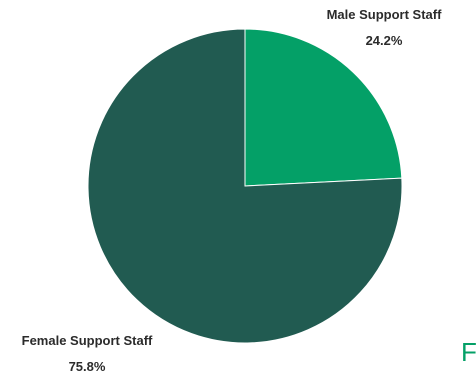 Image resolution: width=476 pixels, height=378 pixels. What do you see at coordinates (87, 340) in the screenshot?
I see `slice-label-female-name: Female Support Staff` at bounding box center [87, 340].